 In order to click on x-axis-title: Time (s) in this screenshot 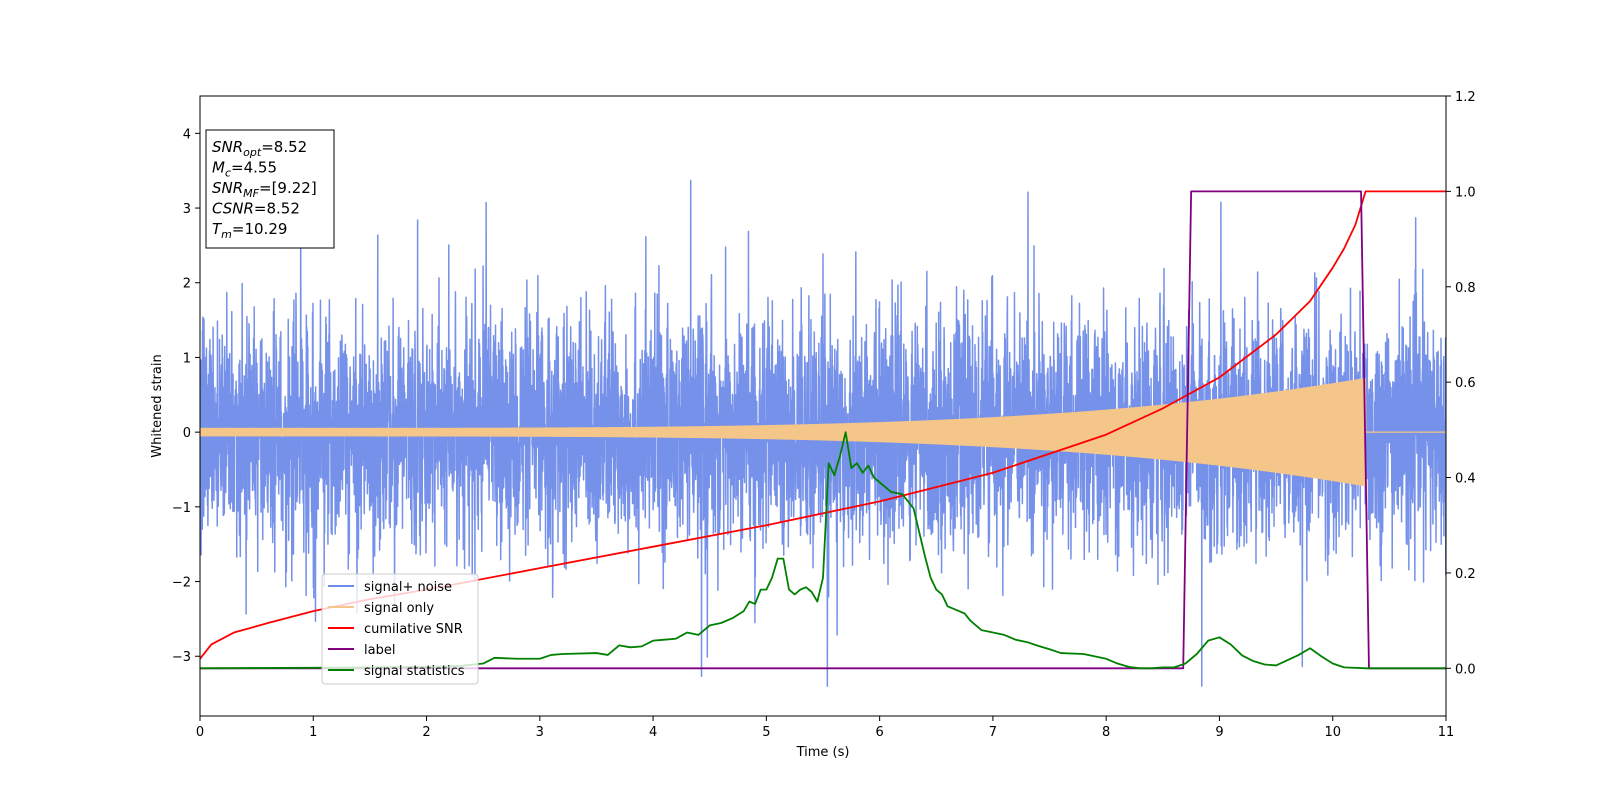, I will do `click(823, 752)`.